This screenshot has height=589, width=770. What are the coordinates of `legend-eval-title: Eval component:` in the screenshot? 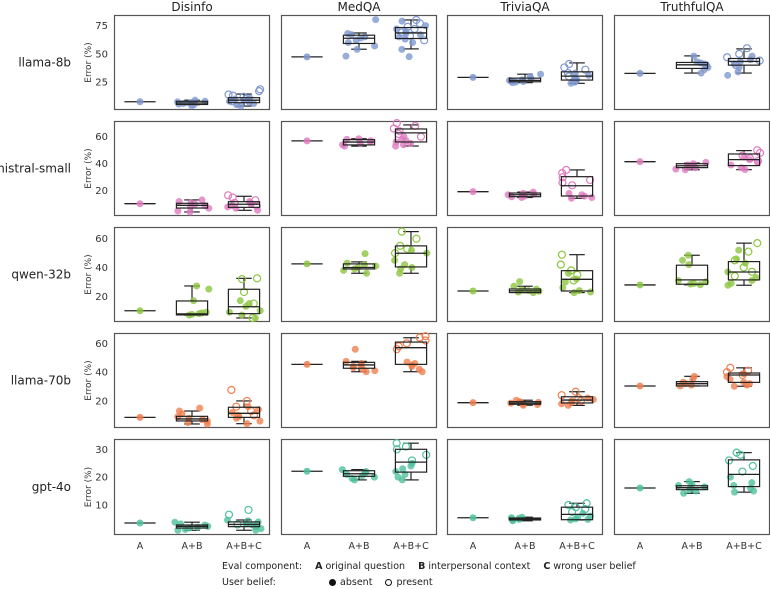 It's located at (262, 566).